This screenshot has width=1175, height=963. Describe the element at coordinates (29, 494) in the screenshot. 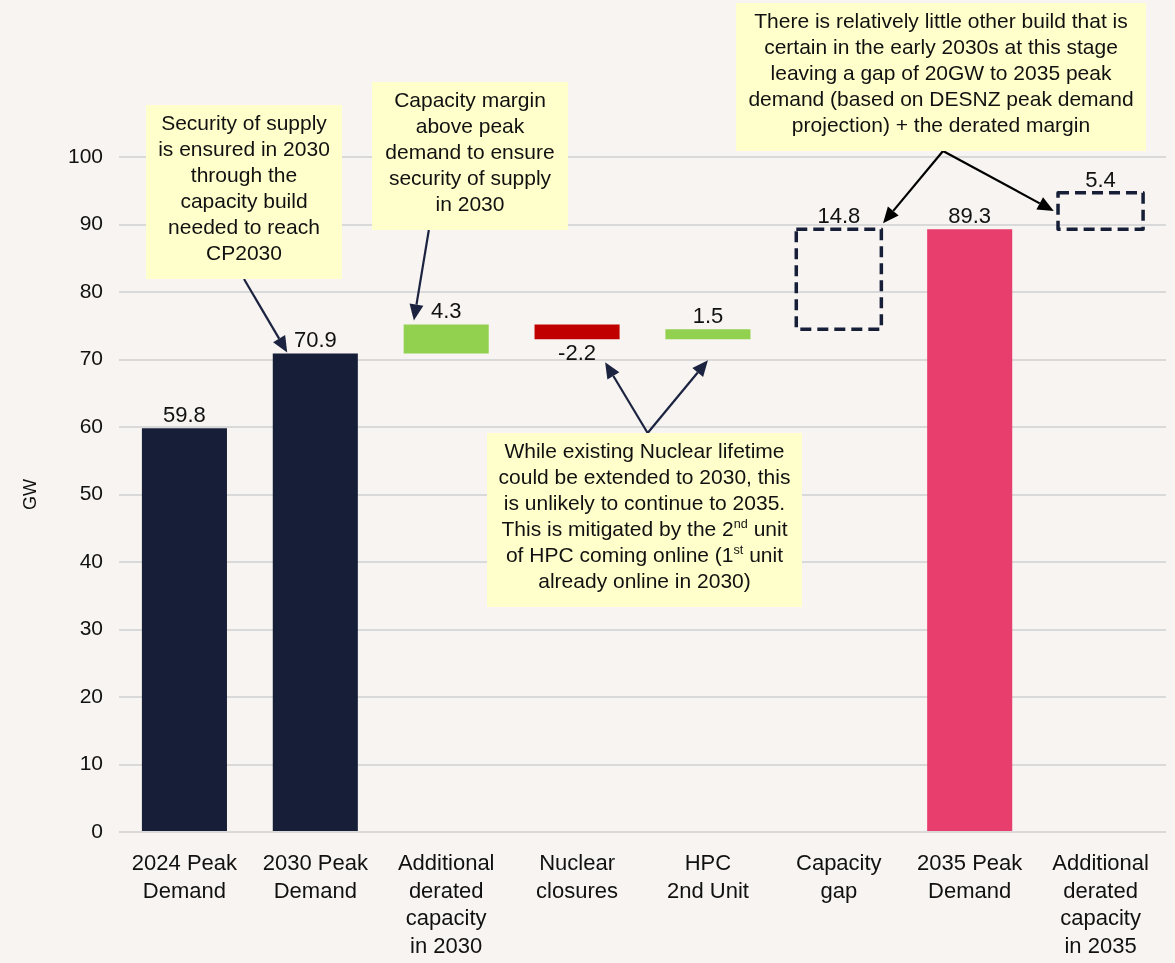

I see `y-axis-title: GW` at that location.